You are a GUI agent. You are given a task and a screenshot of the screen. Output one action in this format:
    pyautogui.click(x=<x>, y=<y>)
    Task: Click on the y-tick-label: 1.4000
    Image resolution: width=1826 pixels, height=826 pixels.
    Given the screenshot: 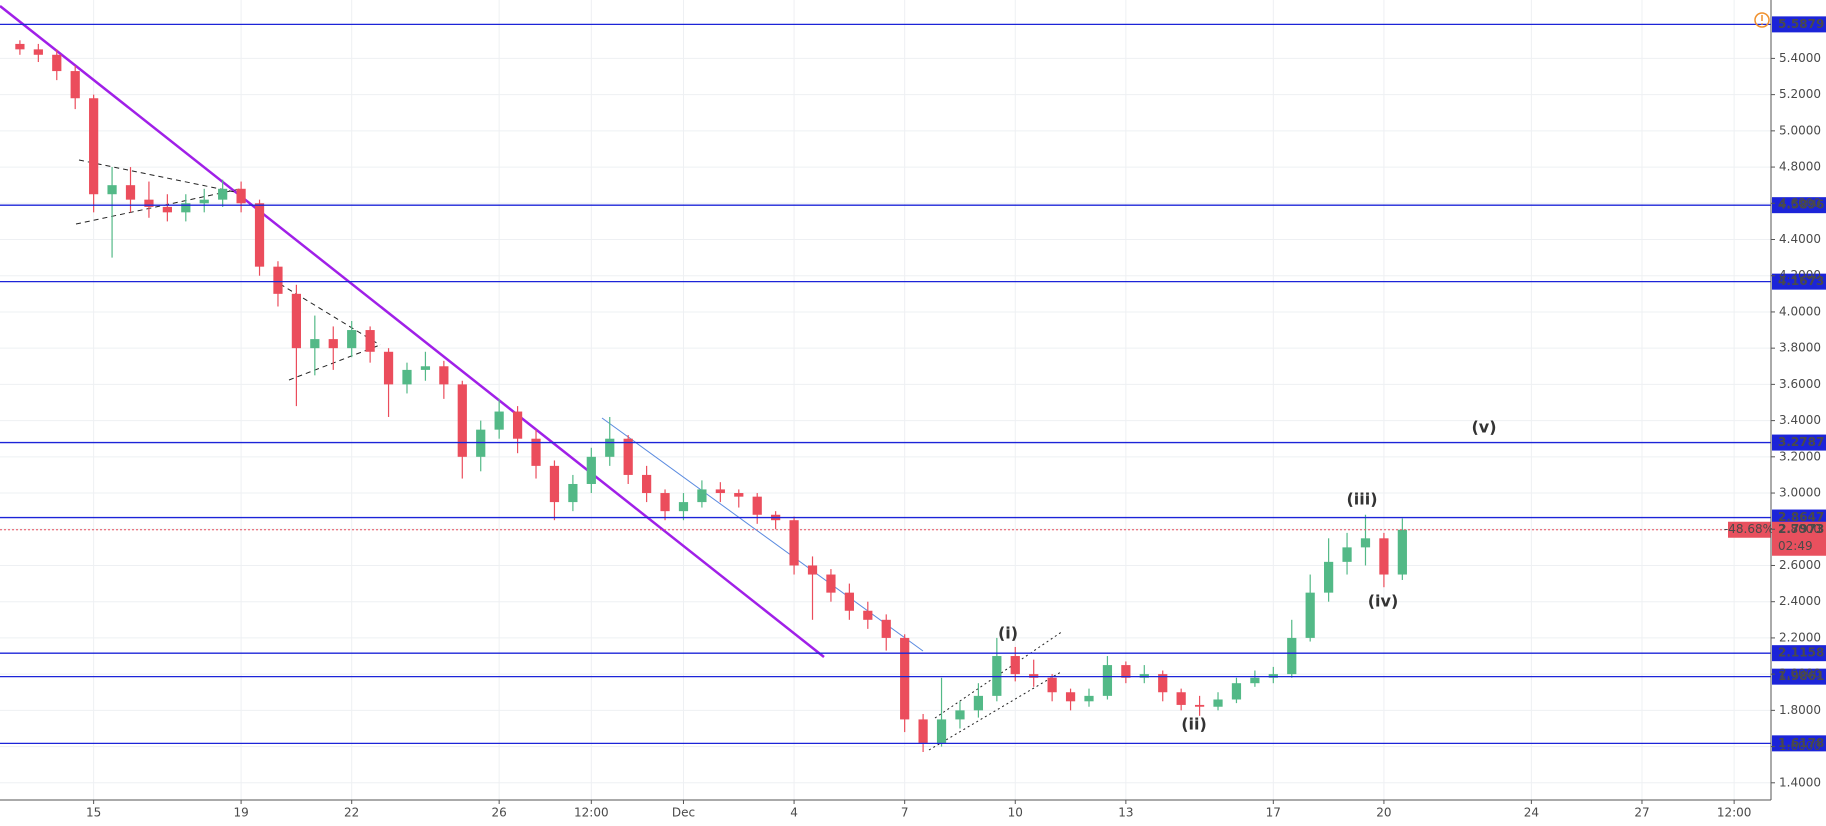 What is the action you would take?
    pyautogui.click(x=1800, y=782)
    